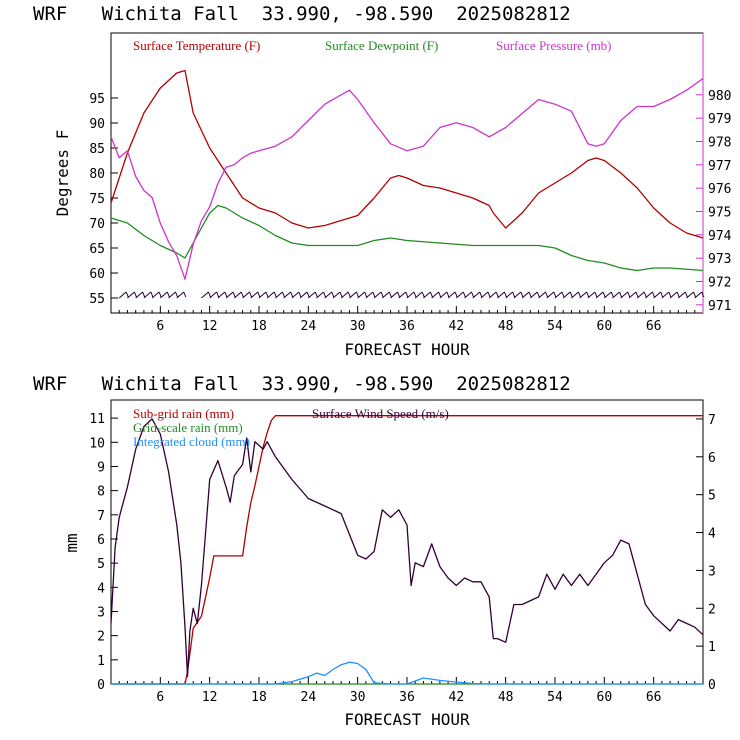 Image resolution: width=740 pixels, height=740 pixels. I want to click on panel-1-y-ticks: 55 60 65 70 75 80 85 90 95, so click(103, 199).